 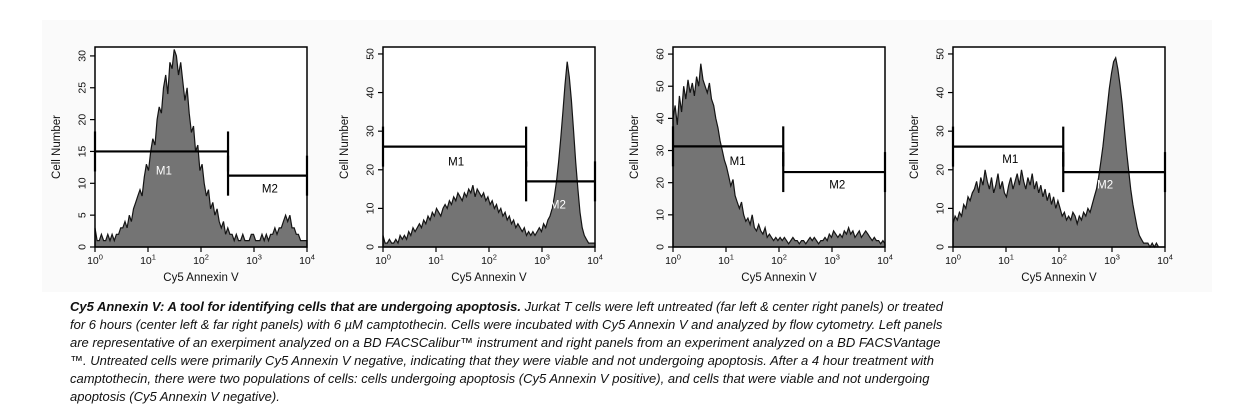 I want to click on y-tick-label: 60, so click(x=661, y=54).